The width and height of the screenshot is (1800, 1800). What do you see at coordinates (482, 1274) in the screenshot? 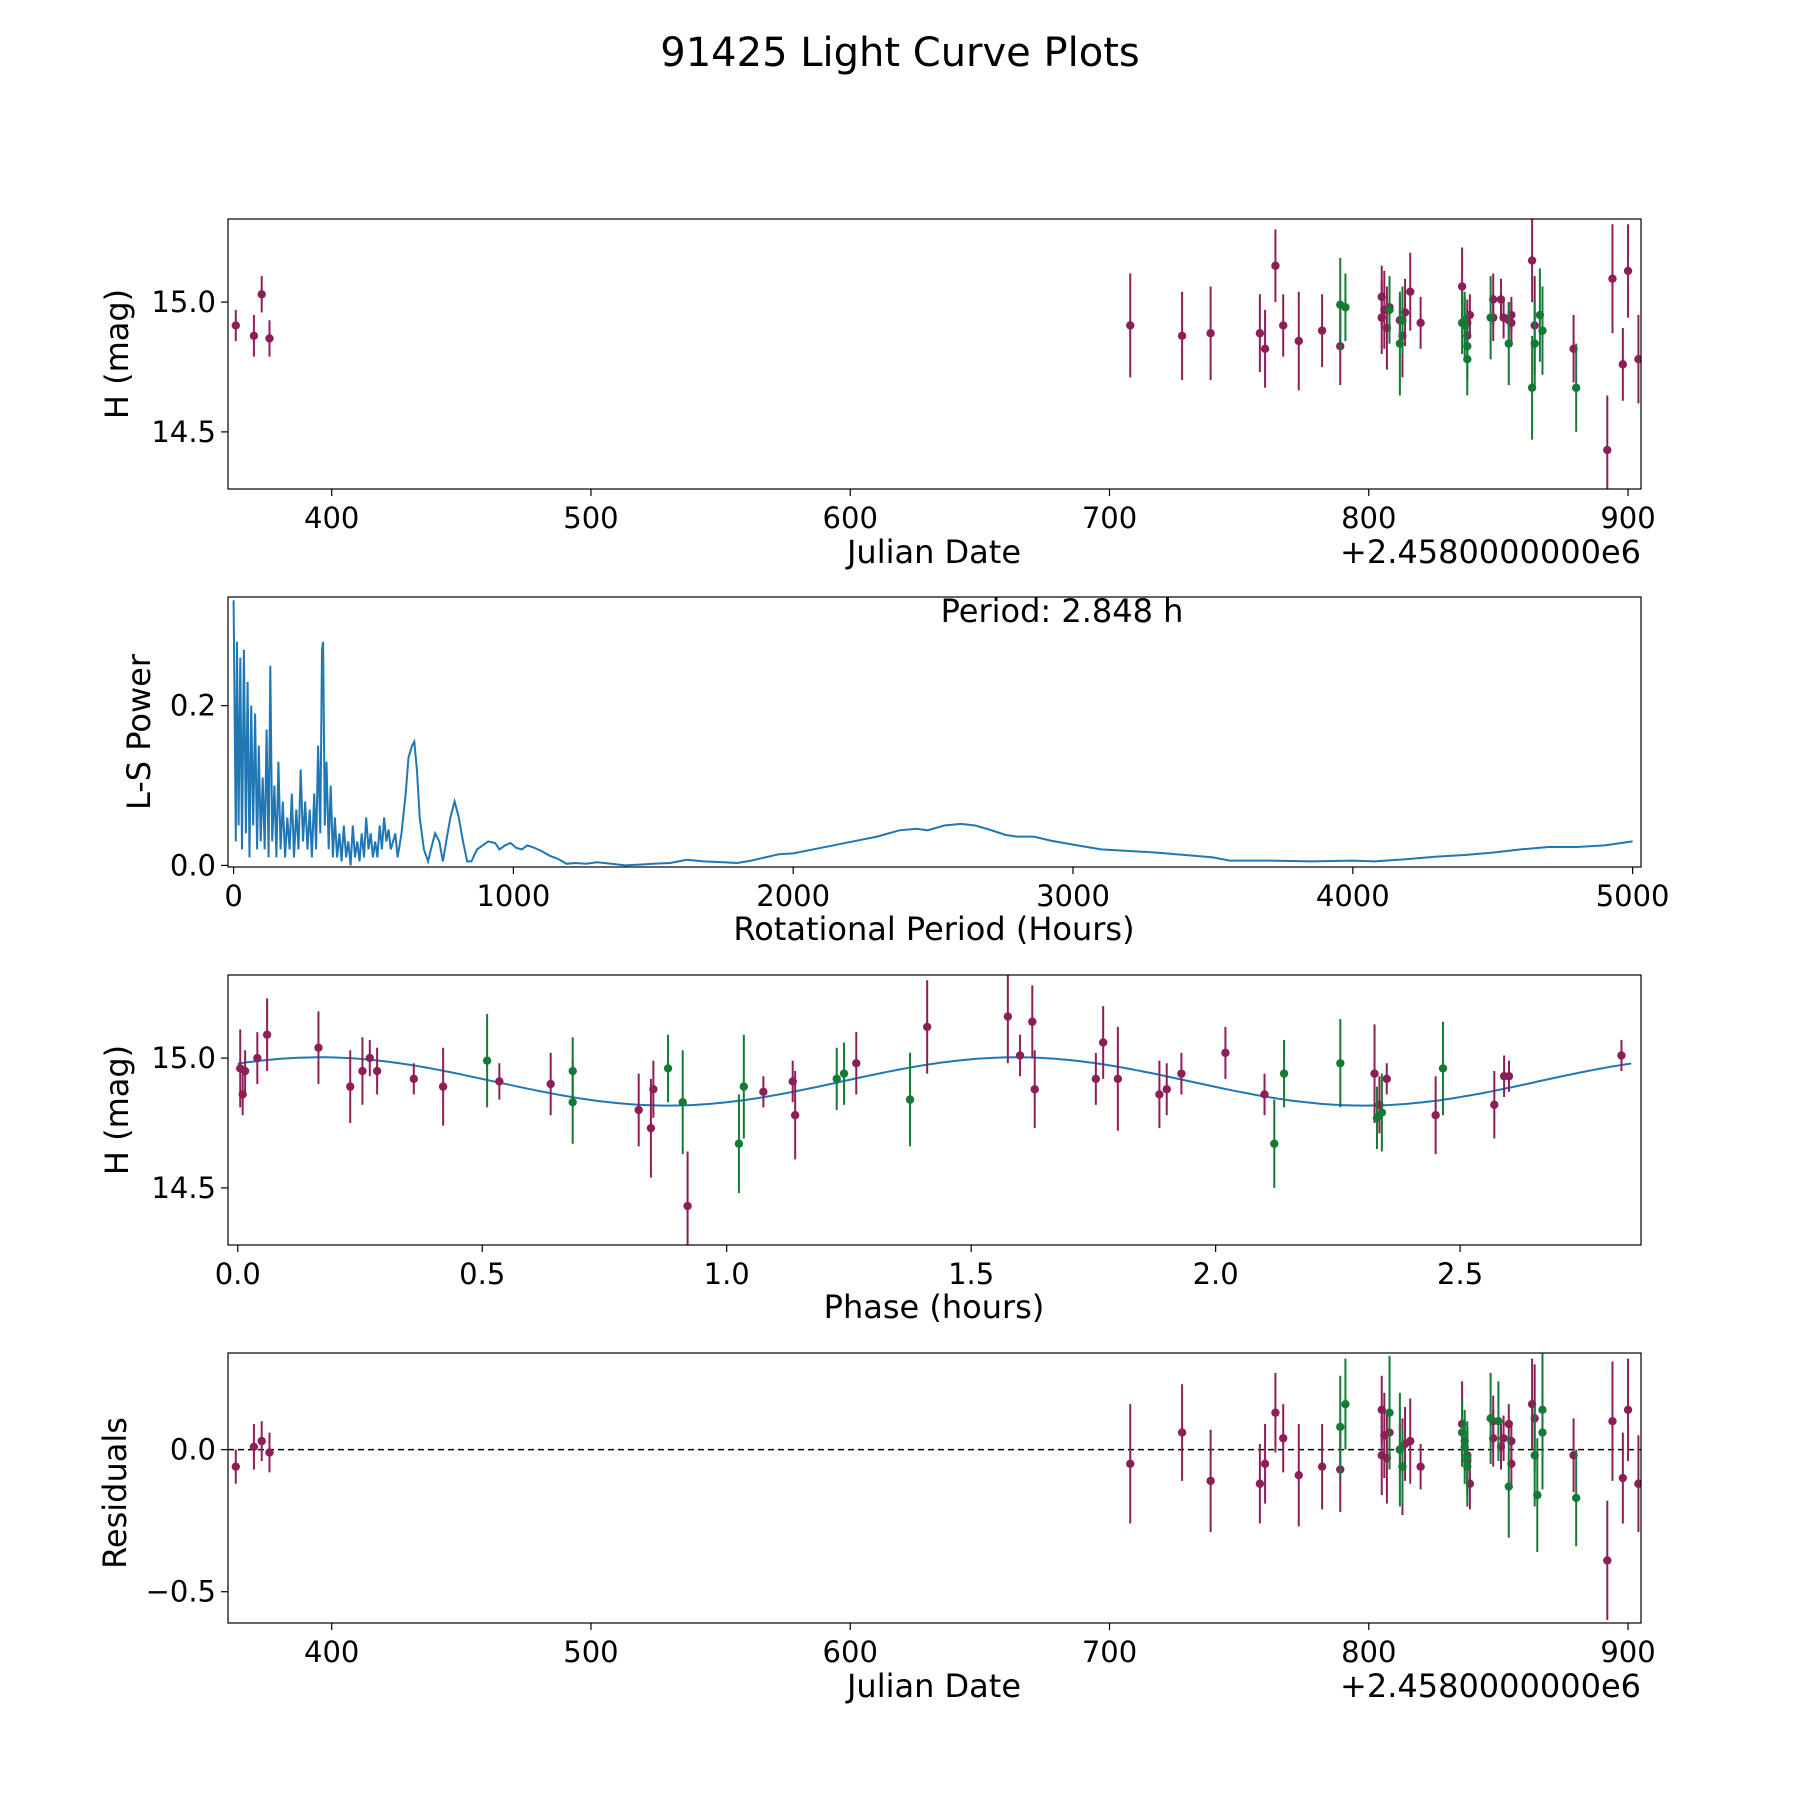
I see `phase-x-tick-label: 0.5` at bounding box center [482, 1274].